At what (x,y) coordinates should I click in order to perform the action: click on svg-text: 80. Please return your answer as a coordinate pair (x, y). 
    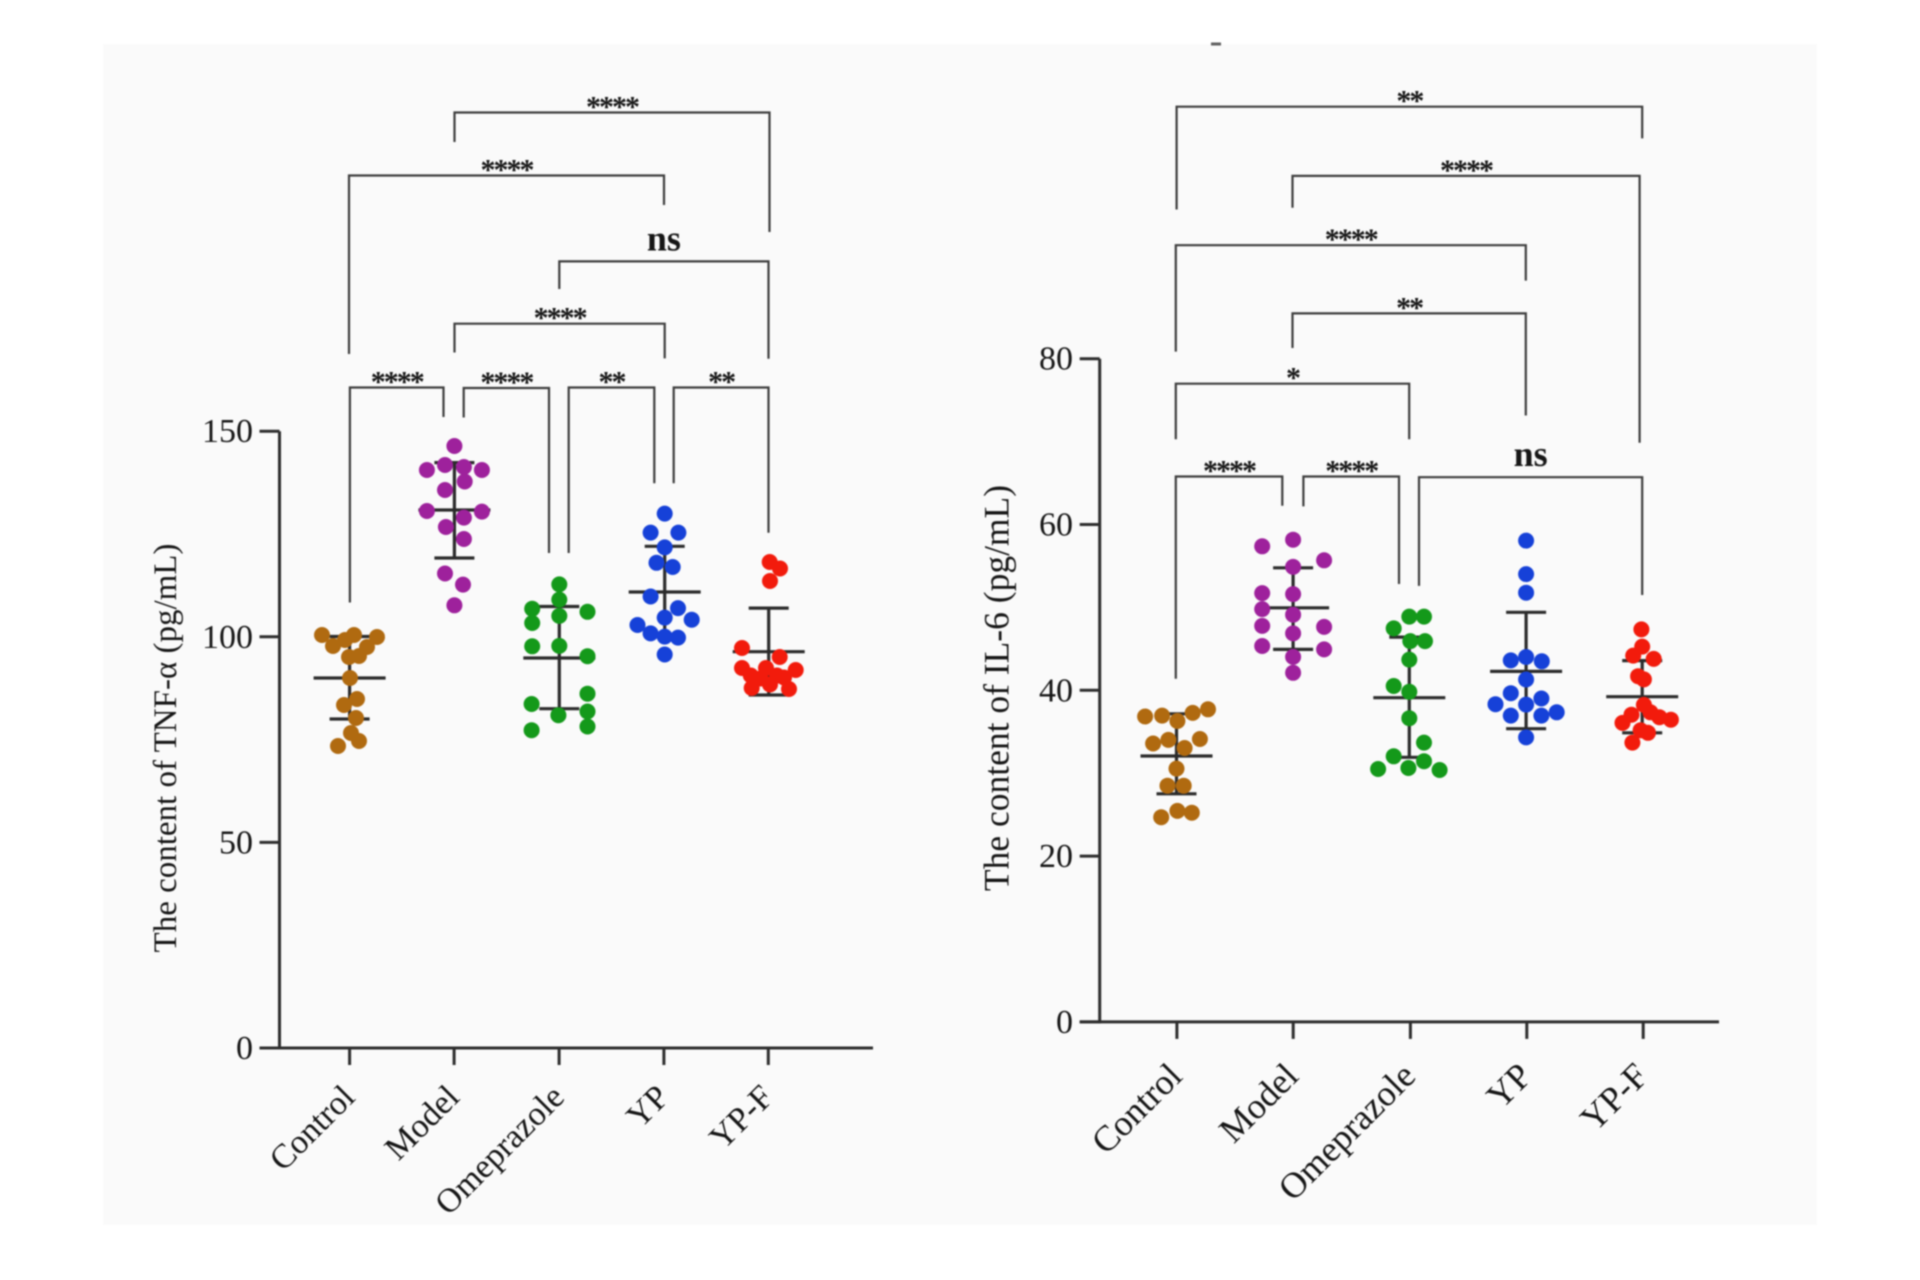
    Looking at the image, I should click on (1056, 359).